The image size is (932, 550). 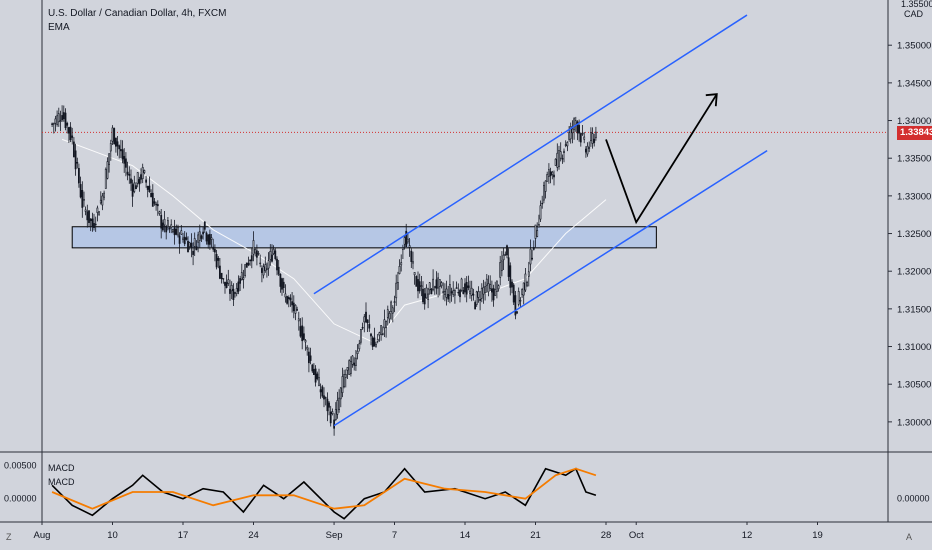 I want to click on projection-path, so click(x=661, y=159).